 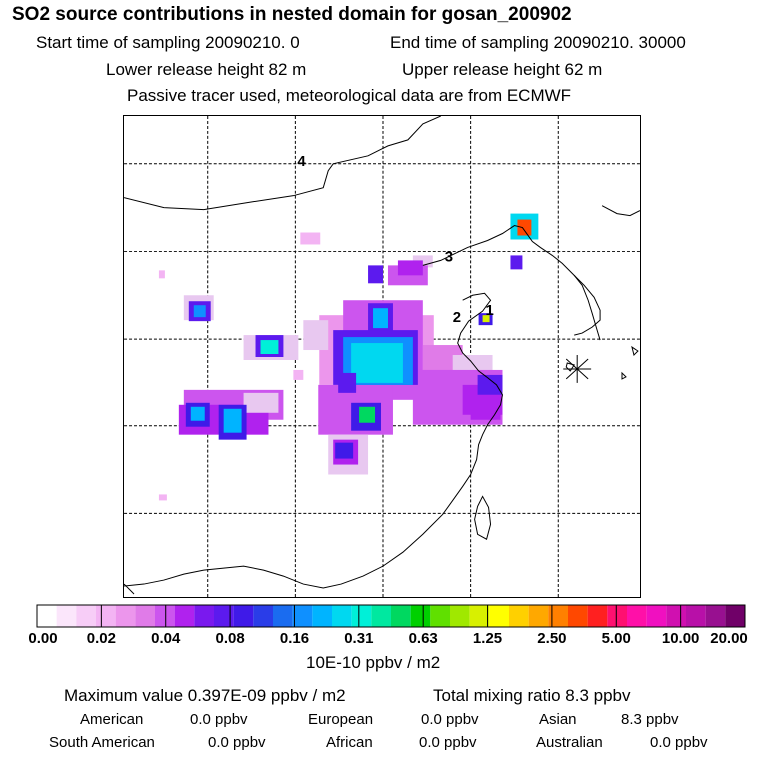 What do you see at coordinates (205, 695) in the screenshot?
I see `max-value: Maximum value 0.397E-09 ppbv / m2` at bounding box center [205, 695].